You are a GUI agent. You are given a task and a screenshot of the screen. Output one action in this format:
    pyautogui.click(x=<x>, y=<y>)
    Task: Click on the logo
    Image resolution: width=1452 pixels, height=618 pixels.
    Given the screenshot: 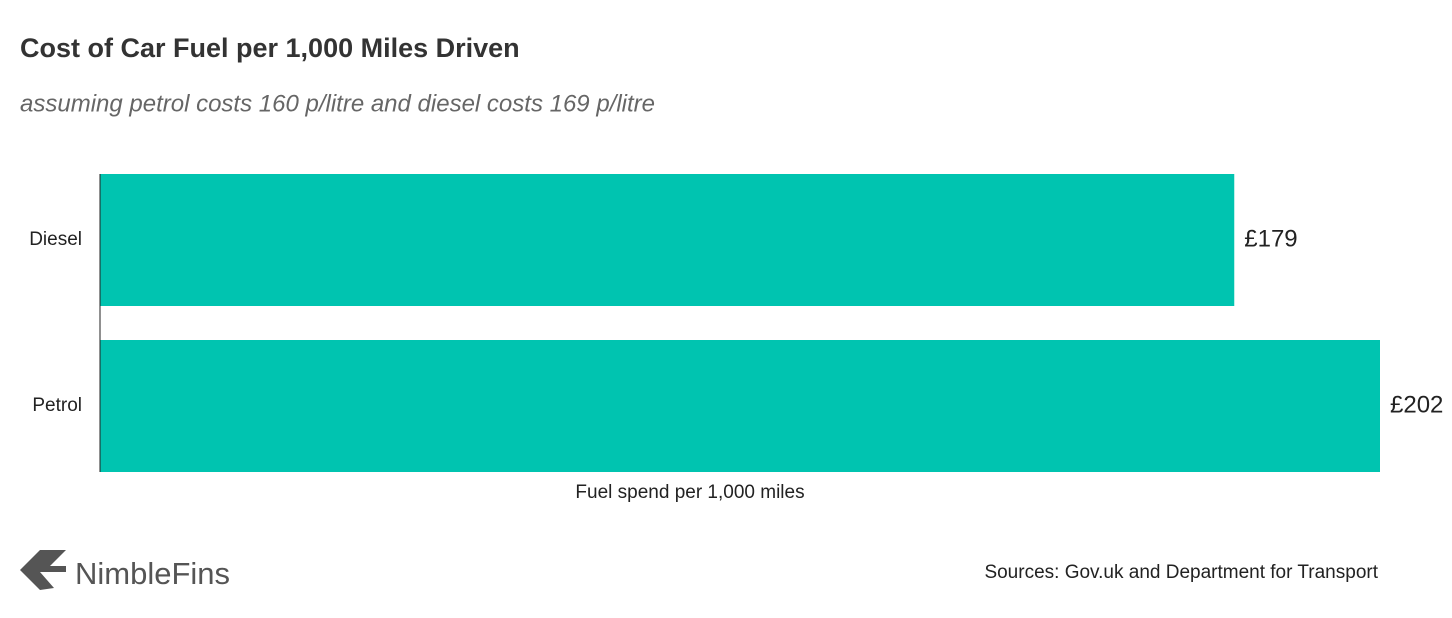 What is the action you would take?
    pyautogui.click(x=43, y=570)
    